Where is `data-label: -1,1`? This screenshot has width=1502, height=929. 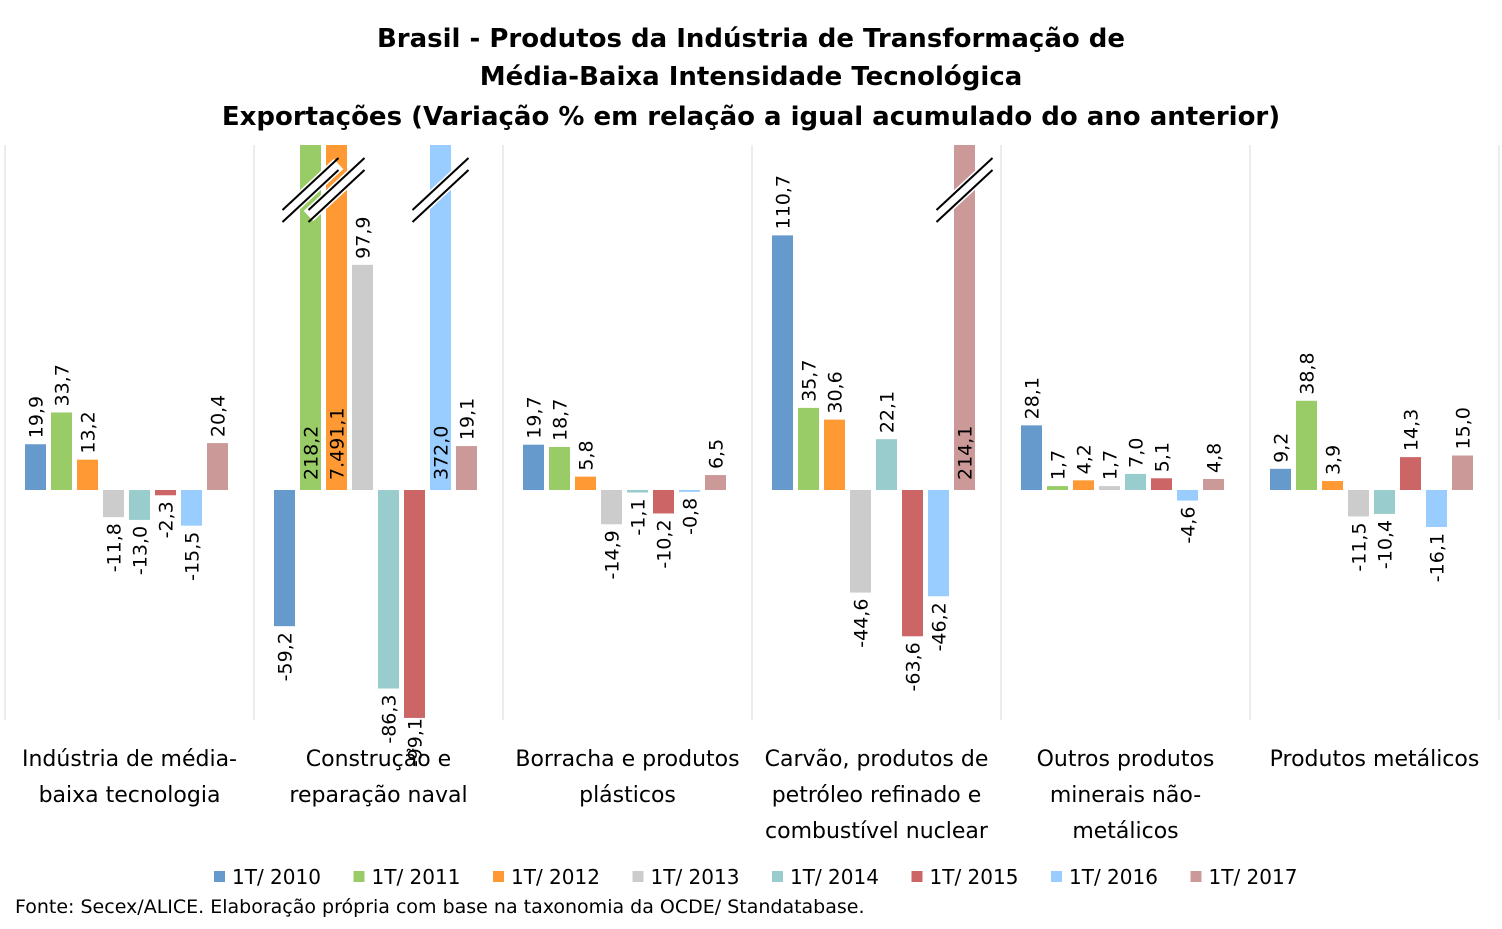 data-label: -1,1 is located at coordinates (639, 517).